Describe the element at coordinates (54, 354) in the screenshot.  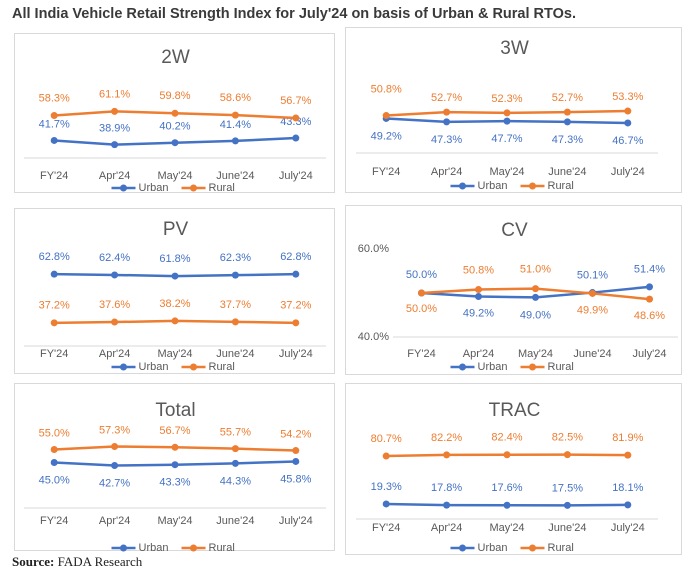
I see `x-tick-label: FY'24` at that location.